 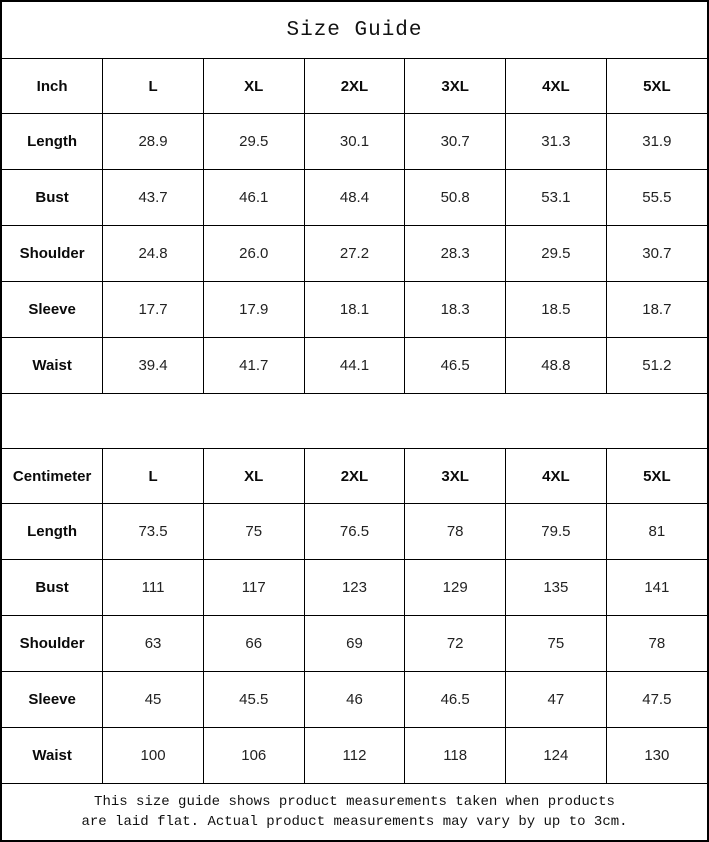 I want to click on measurement-row: Length 73.5 75 76.5 78 79.5 81, so click(x=354, y=531).